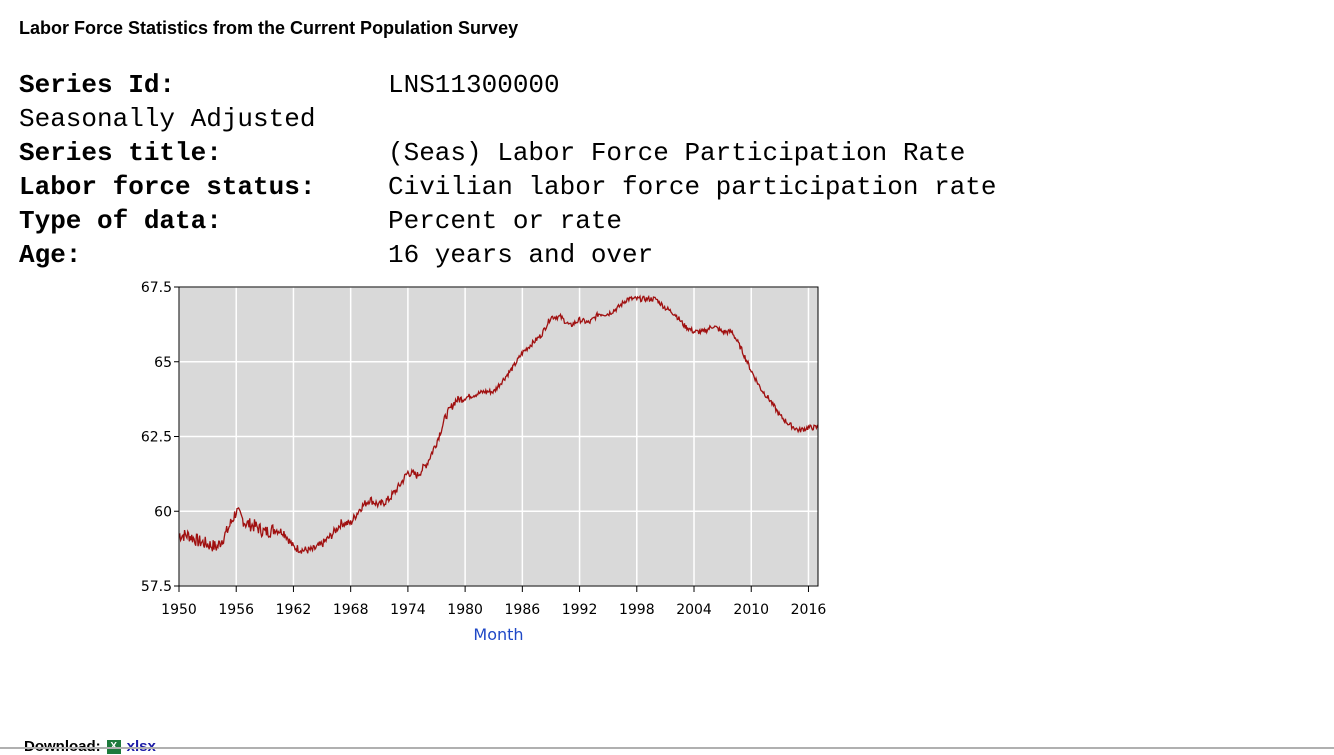  What do you see at coordinates (465, 610) in the screenshot?
I see `x-tick-label: 1980` at bounding box center [465, 610].